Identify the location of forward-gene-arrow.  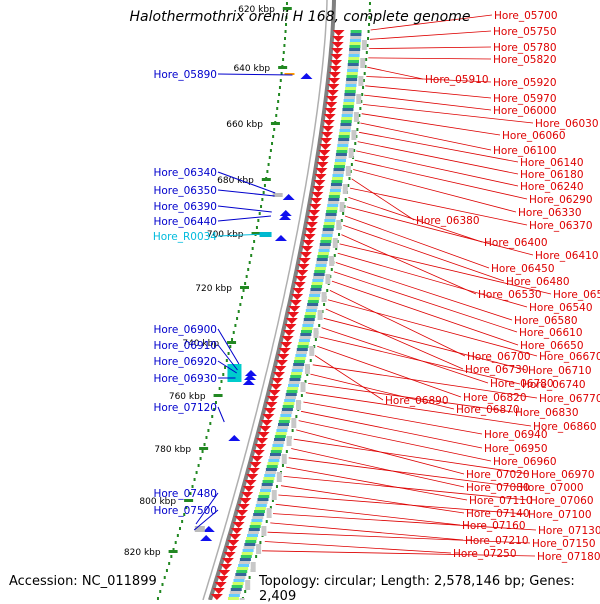
(306, 76).